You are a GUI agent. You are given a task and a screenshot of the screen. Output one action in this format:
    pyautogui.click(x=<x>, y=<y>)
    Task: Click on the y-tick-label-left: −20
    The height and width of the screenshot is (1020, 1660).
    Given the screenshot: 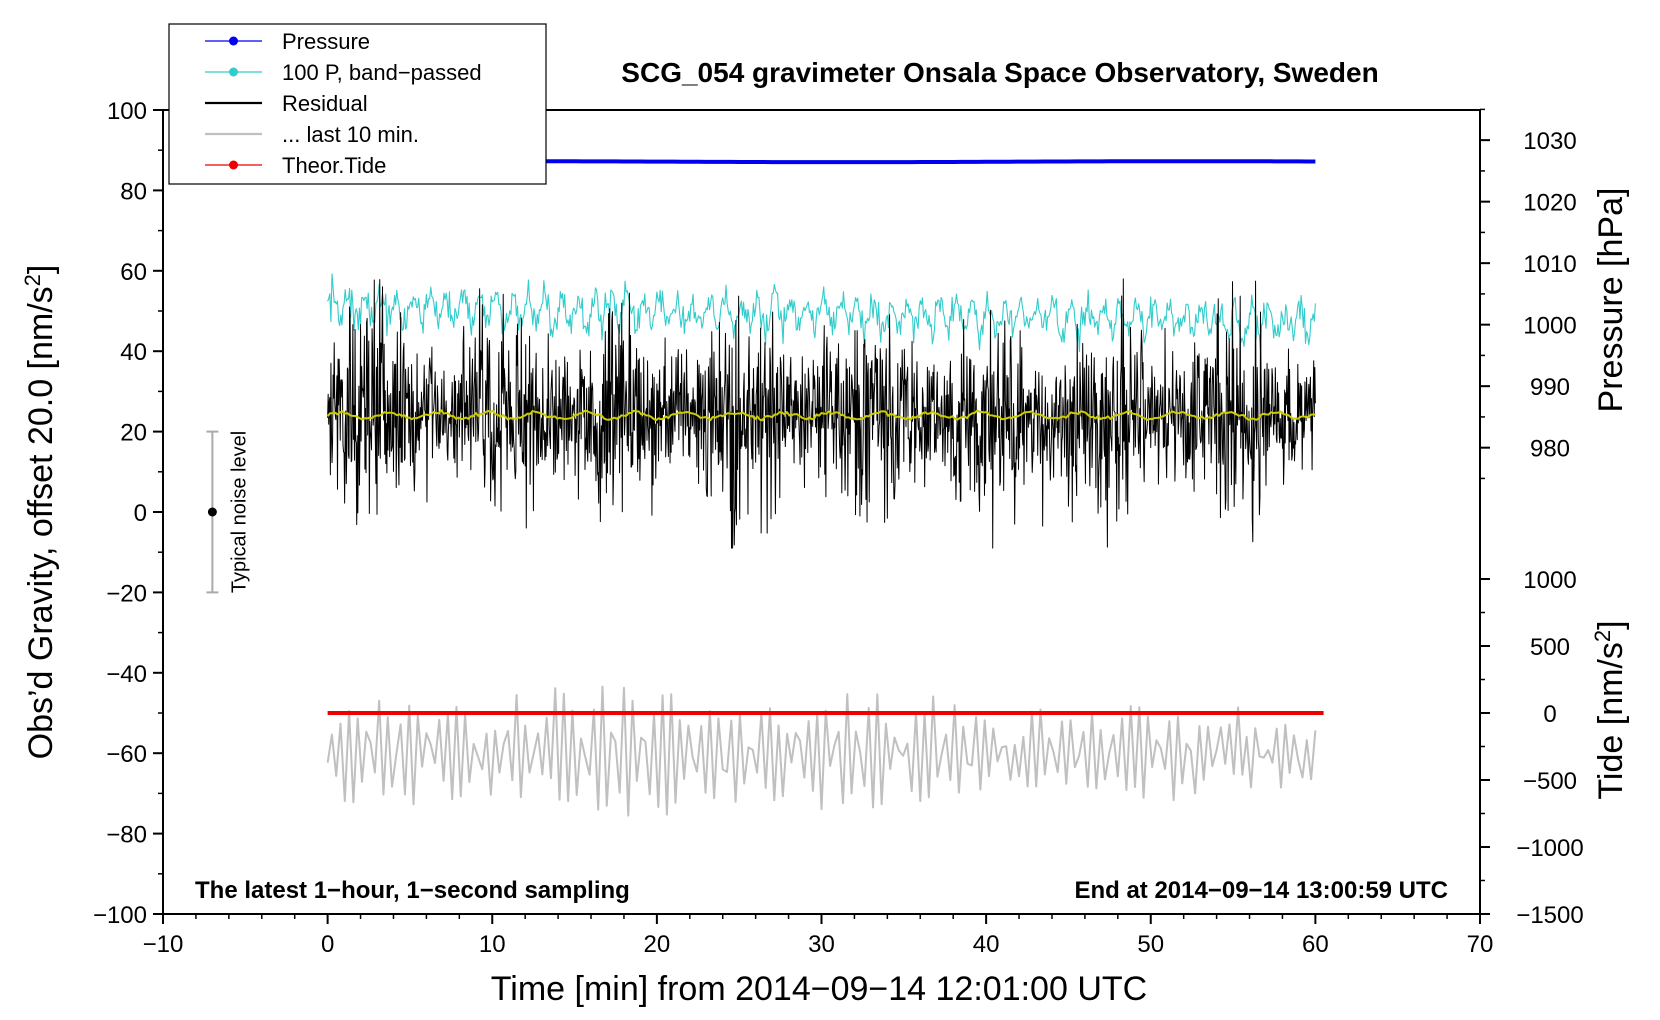 What is the action you would take?
    pyautogui.click(x=126, y=593)
    